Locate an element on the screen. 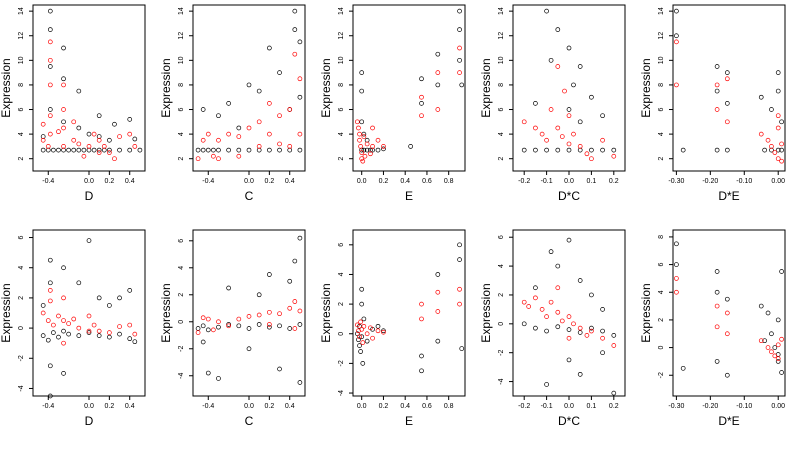 This screenshot has height=450, width=800. y-tick-label: 10 is located at coordinates (181, 60).